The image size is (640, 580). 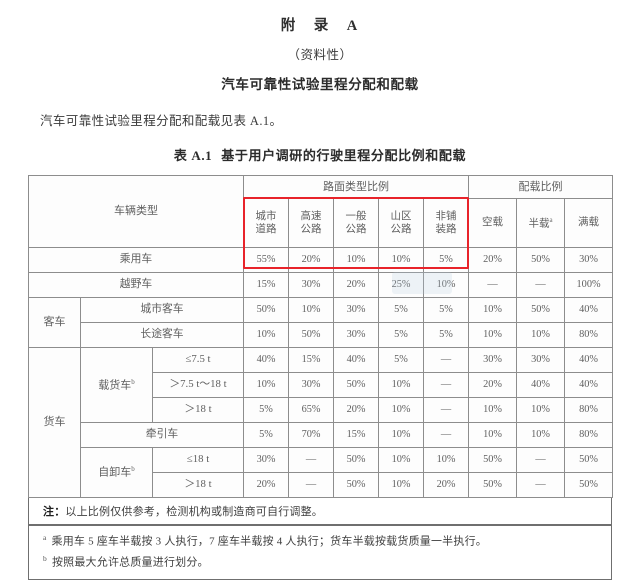 I want to click on row-label-passenger-car: 乘用车, so click(x=136, y=260).